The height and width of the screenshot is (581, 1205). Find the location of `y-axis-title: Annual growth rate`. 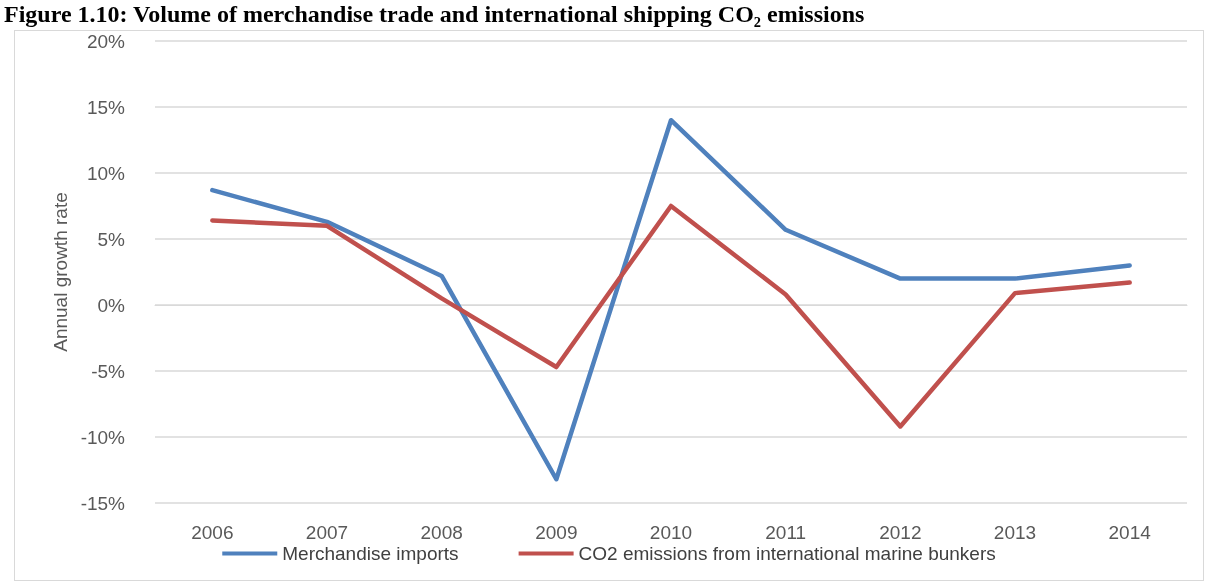

y-axis-title: Annual growth rate is located at coordinates (60, 272).